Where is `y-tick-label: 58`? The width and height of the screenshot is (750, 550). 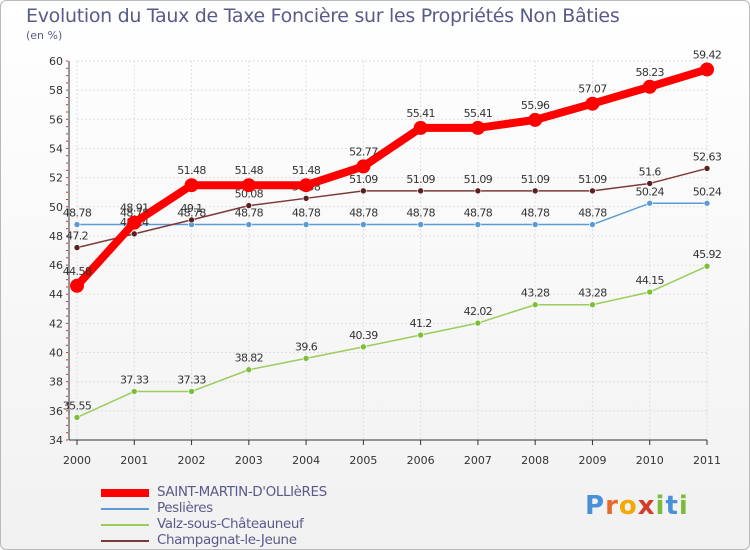
y-tick-label: 58 is located at coordinates (56, 90).